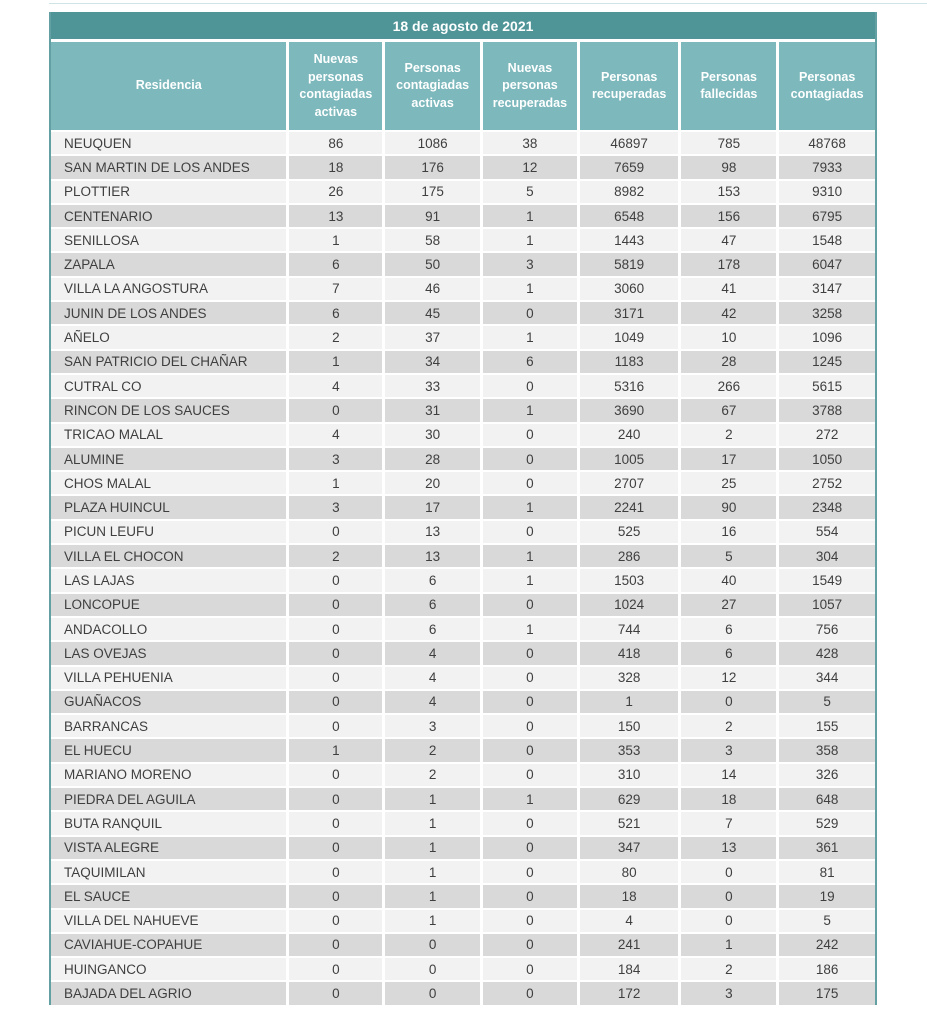  What do you see at coordinates (827, 775) in the screenshot?
I see `value-cell: 326` at bounding box center [827, 775].